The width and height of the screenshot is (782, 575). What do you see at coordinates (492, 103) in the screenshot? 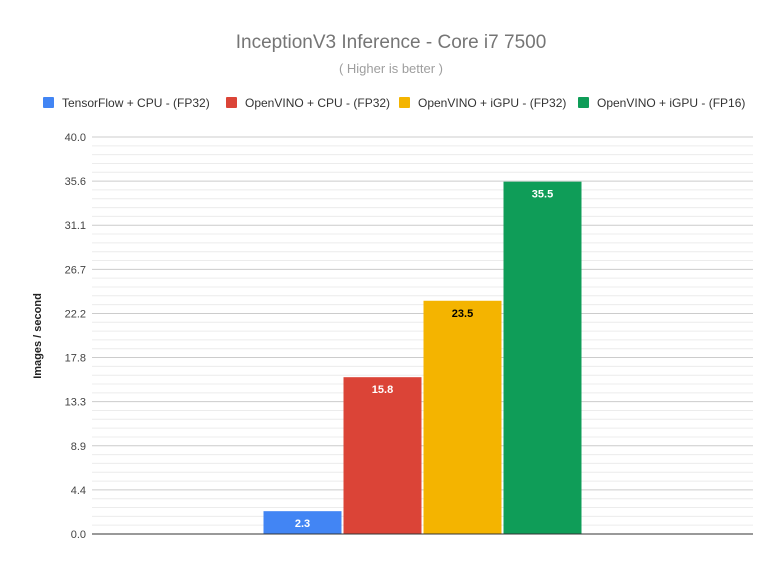
I see `legend-label: OpenVINO + iGPU - (FP32)` at bounding box center [492, 103].